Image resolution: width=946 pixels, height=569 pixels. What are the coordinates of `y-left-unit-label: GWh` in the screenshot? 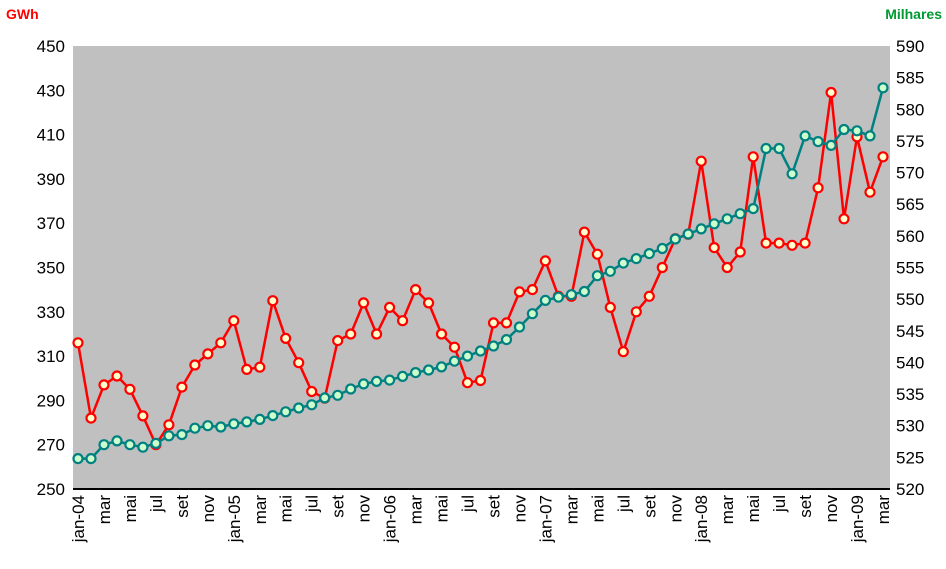 It's located at (22, 14).